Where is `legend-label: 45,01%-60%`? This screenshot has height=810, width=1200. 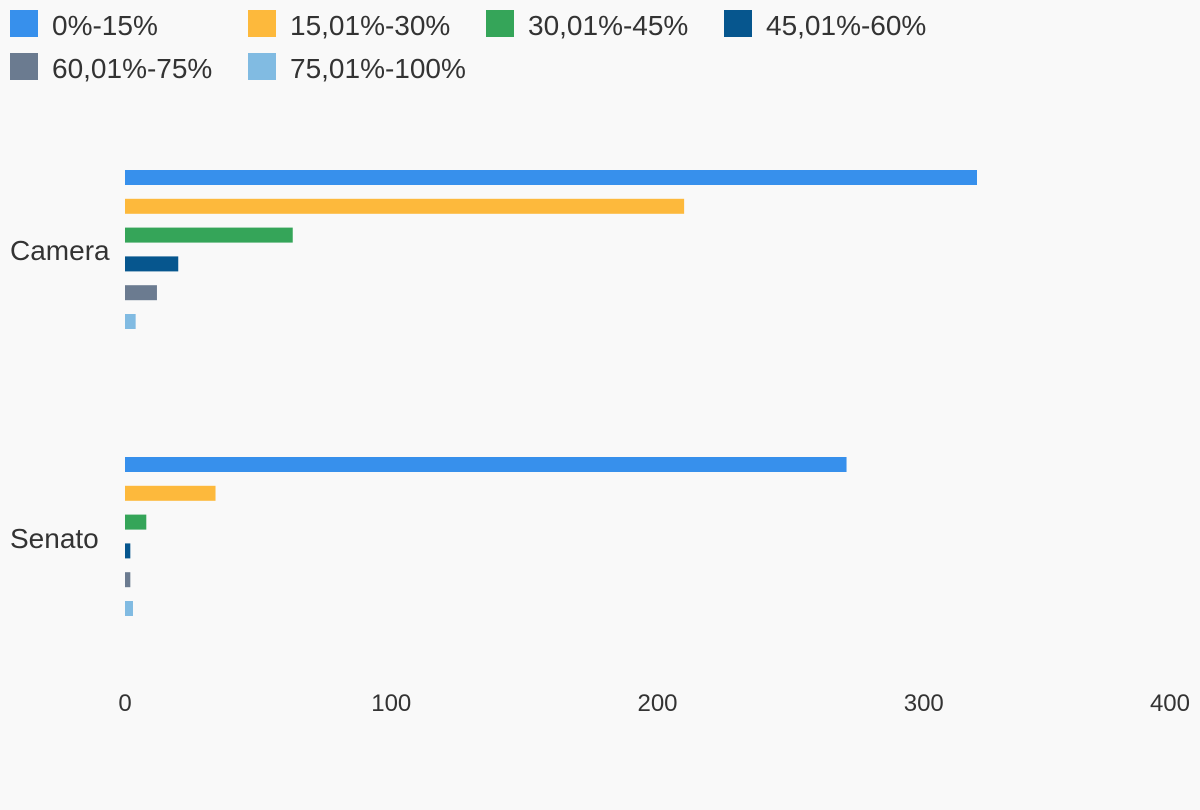
legend-label: 45,01%-60% is located at coordinates (846, 25).